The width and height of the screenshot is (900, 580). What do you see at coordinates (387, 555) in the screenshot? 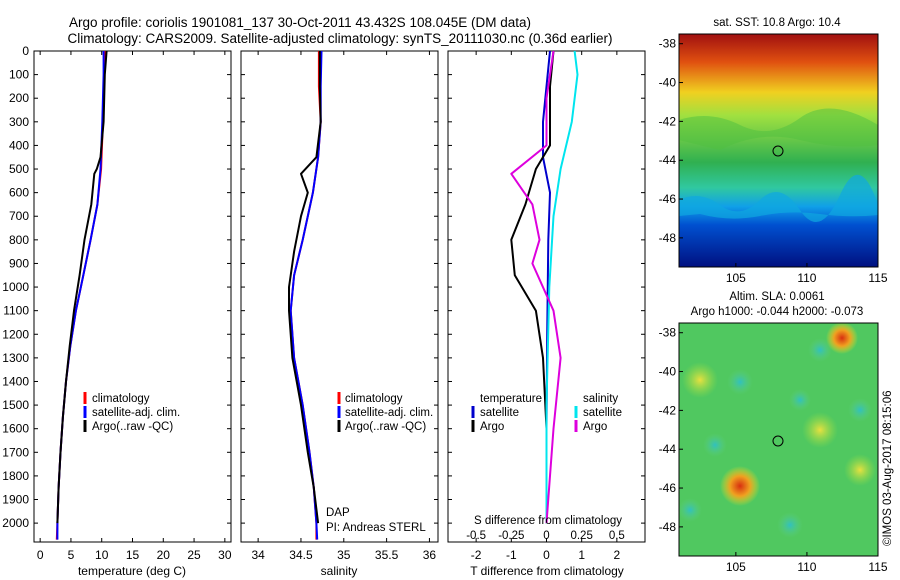
I see `x-tick-label: 35.5` at bounding box center [387, 555].